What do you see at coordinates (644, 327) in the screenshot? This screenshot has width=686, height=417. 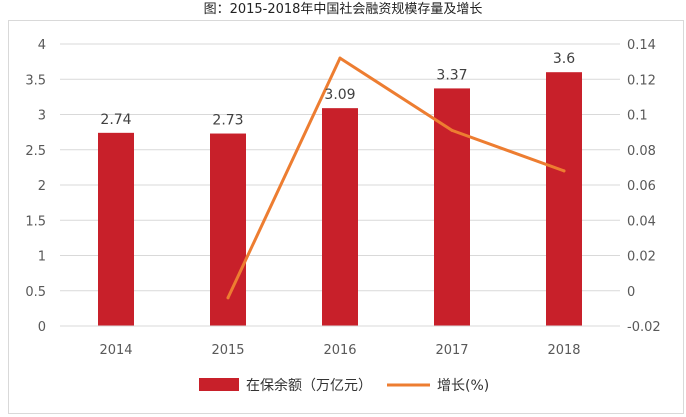 I see `y-right-tick-label: -0.02` at bounding box center [644, 327].